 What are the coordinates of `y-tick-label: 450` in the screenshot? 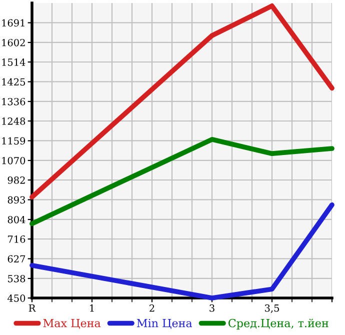 It's located at (16, 298).